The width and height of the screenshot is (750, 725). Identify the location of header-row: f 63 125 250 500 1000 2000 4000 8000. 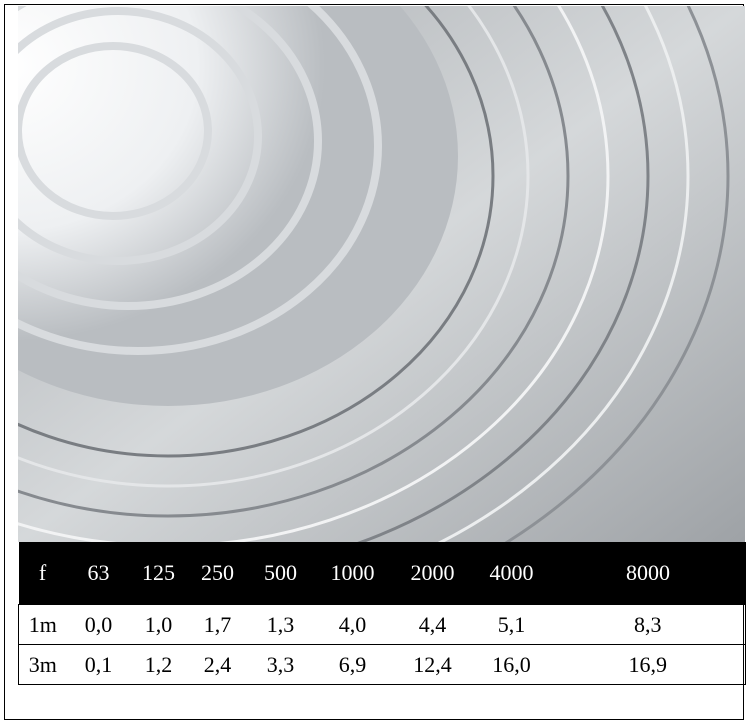
(382, 573).